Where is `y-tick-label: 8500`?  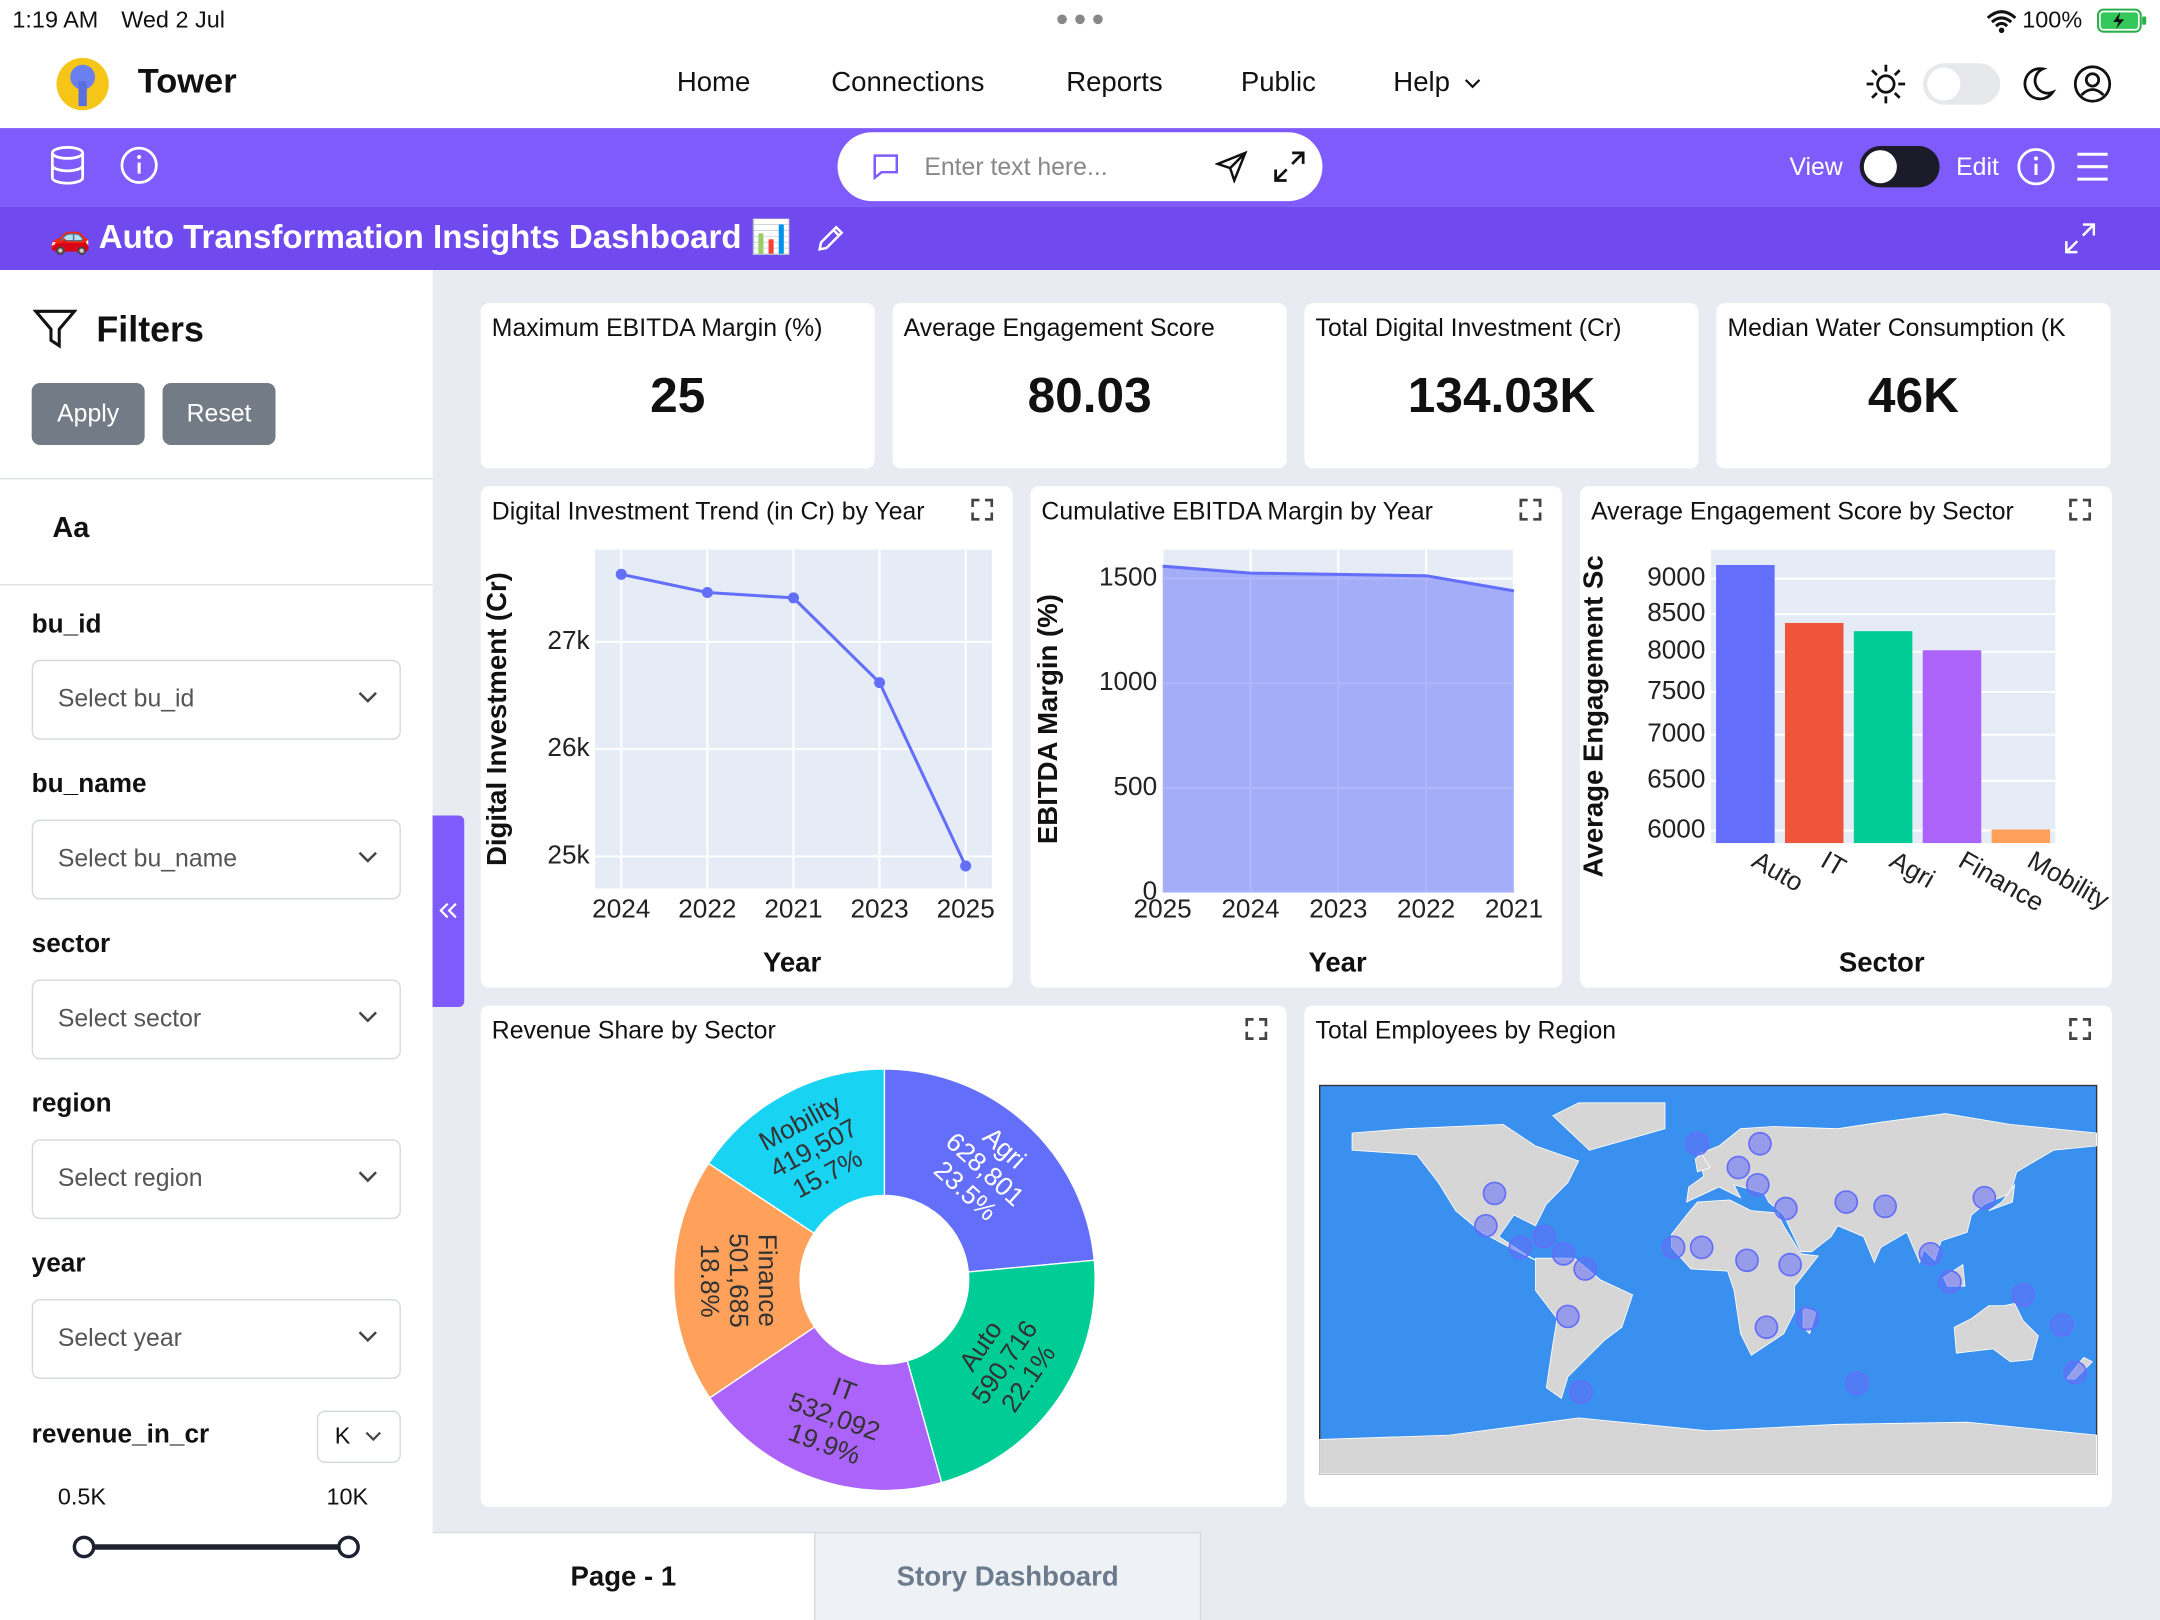
y-tick-label: 8500 is located at coordinates (1676, 612).